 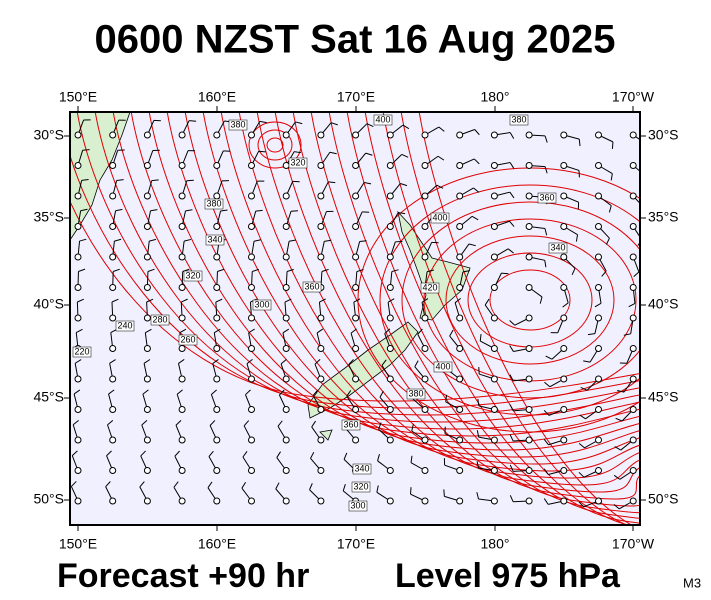 What do you see at coordinates (48, 499) in the screenshot?
I see `lat-label-left: 50°S` at bounding box center [48, 499].